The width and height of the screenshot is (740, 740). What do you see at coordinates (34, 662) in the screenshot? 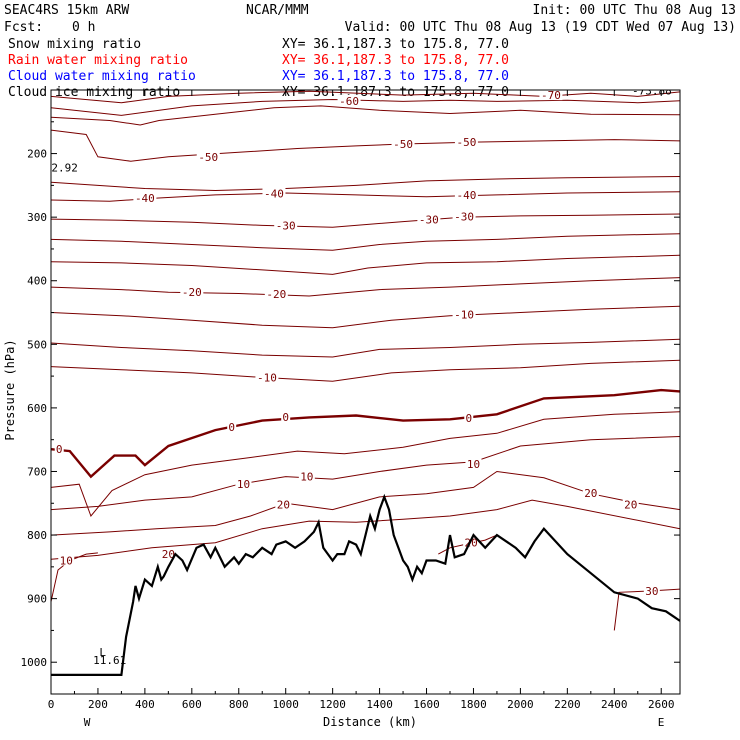
I see `y-tick-label: 1000` at bounding box center [34, 662].